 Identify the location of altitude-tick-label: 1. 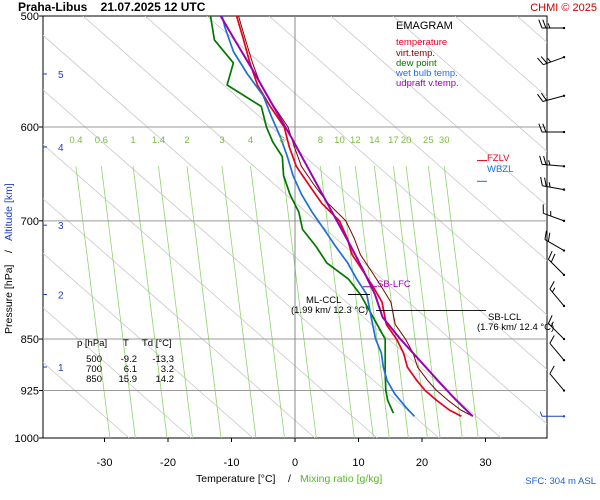
(61, 368).